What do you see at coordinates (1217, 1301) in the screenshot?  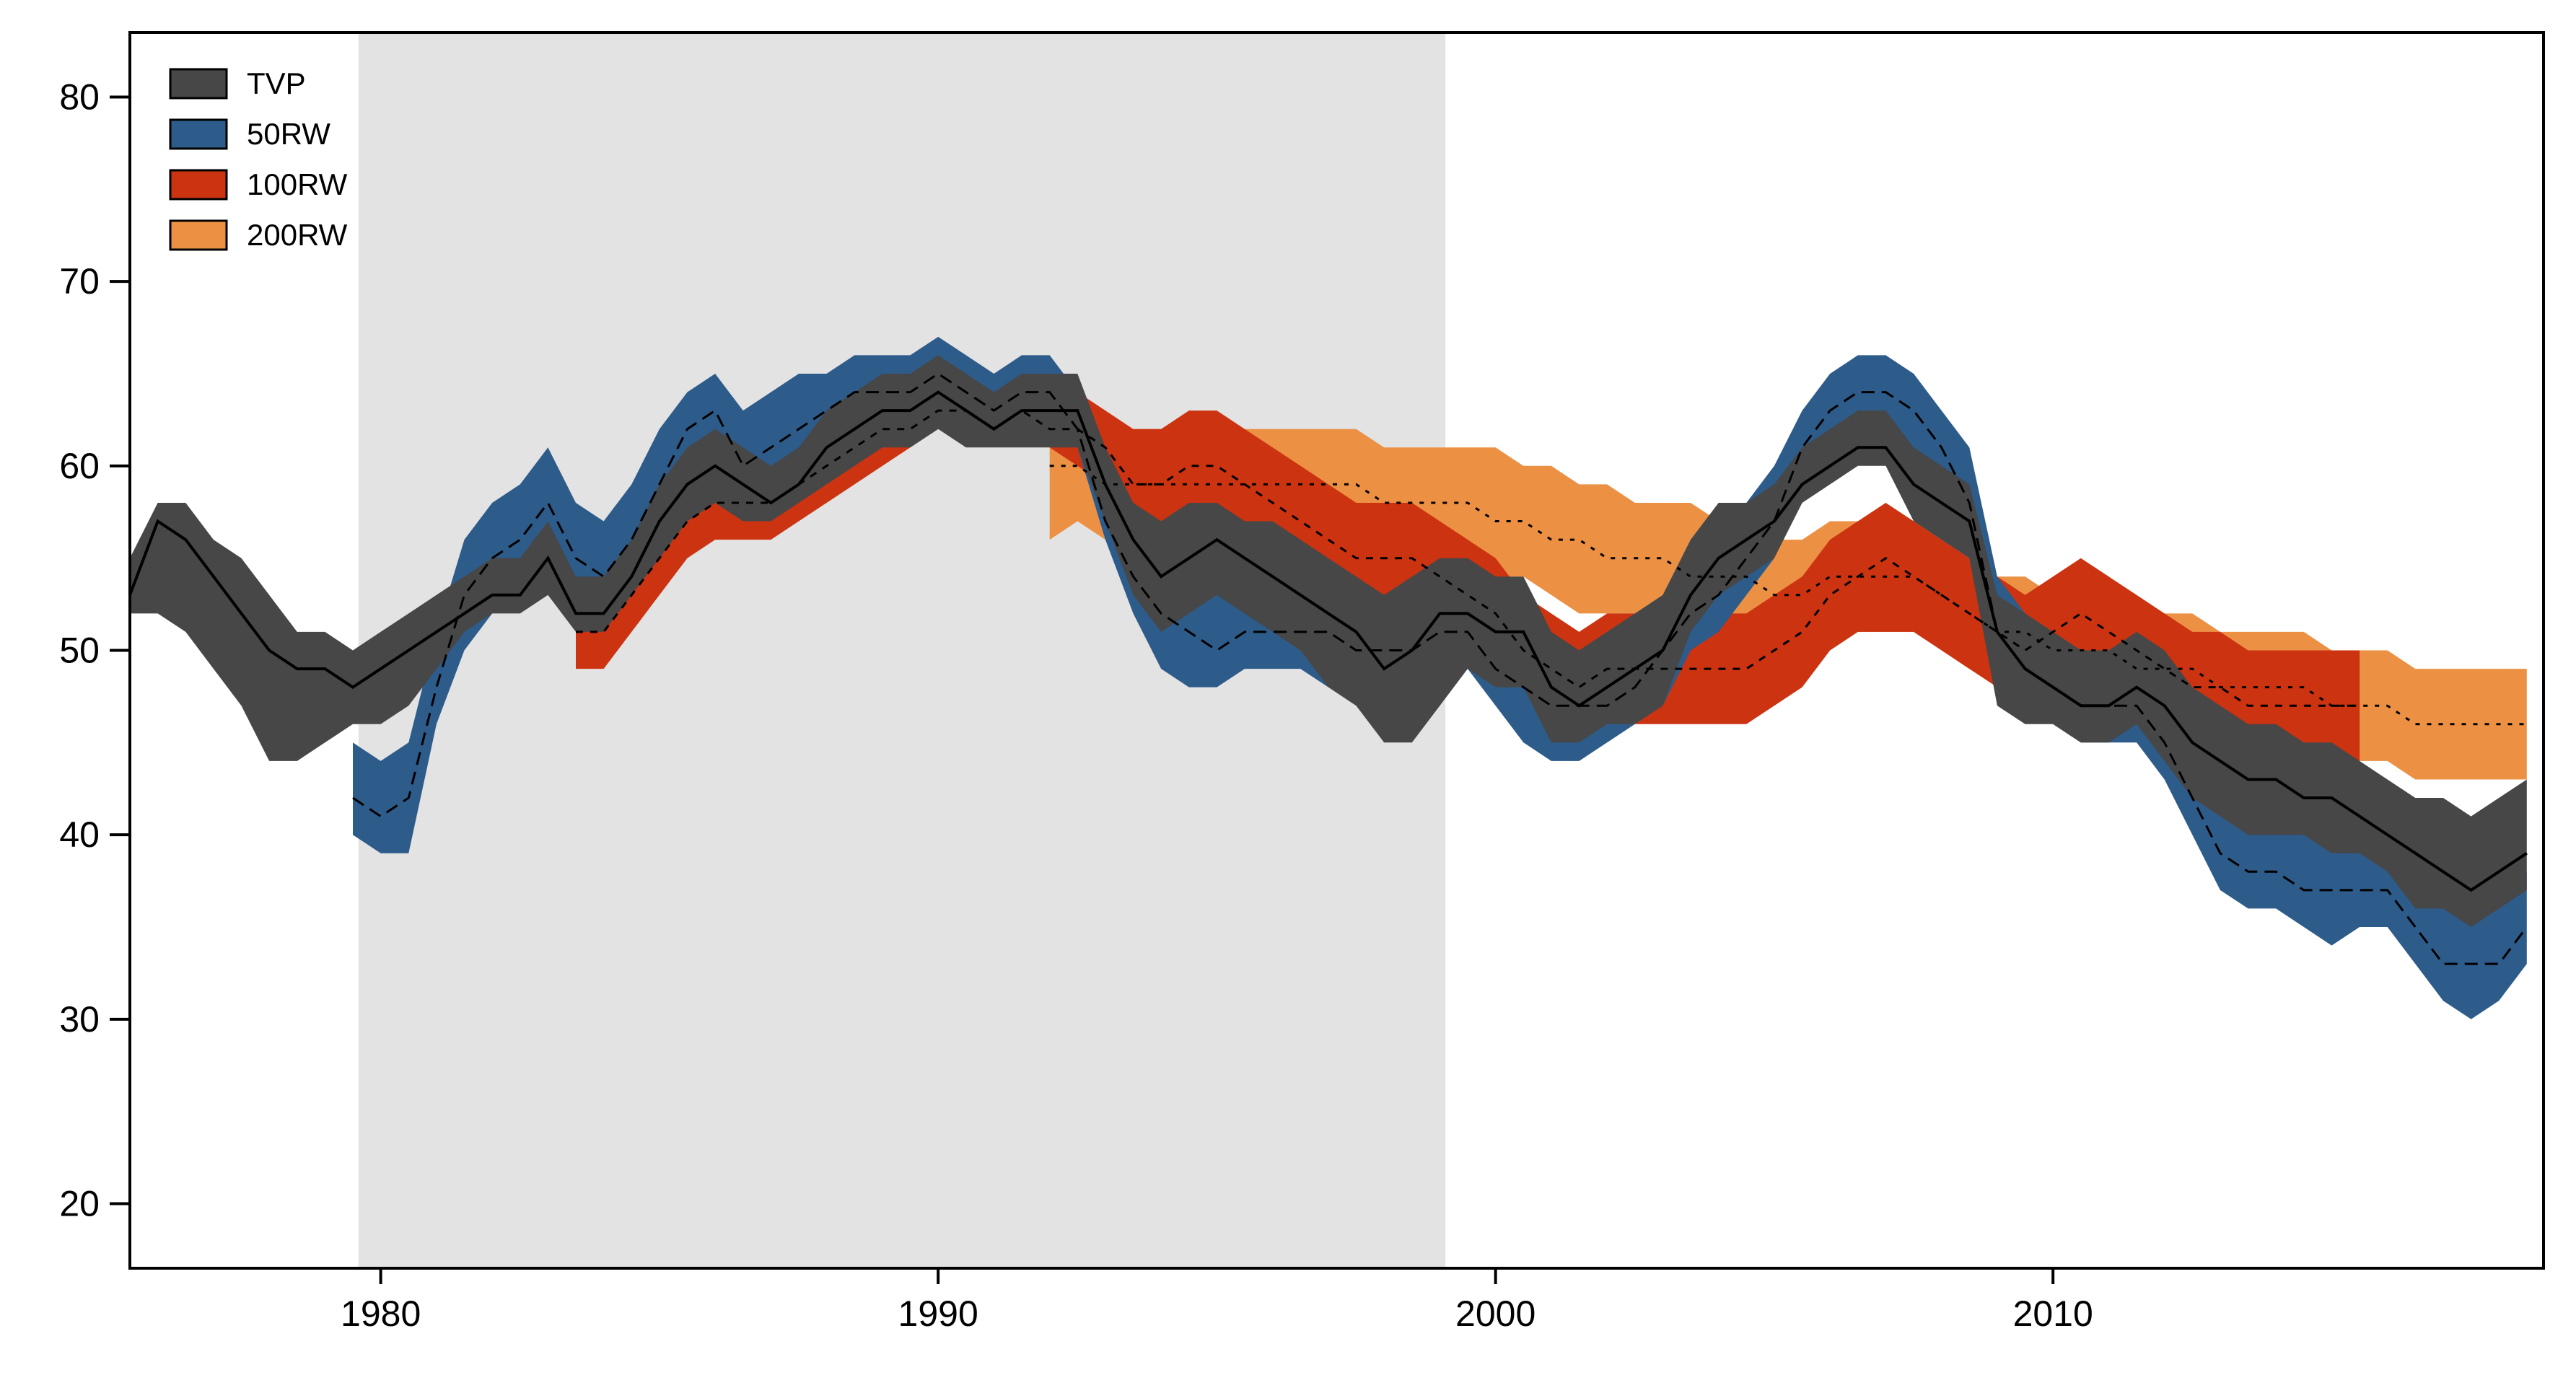 I see `x-axis: 1980 1990 2000 2010` at bounding box center [1217, 1301].